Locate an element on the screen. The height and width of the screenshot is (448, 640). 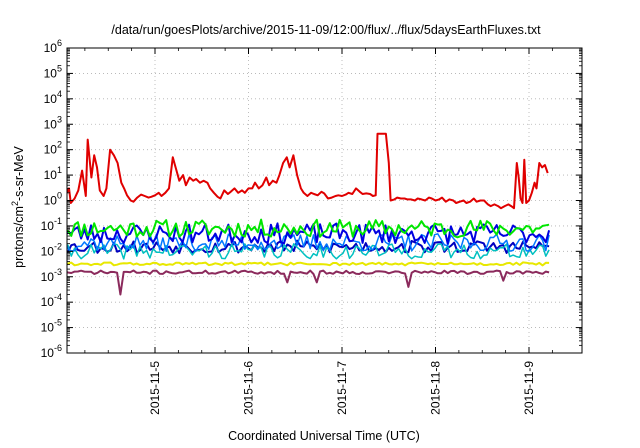
y-tick-label: 10³ is located at coordinates (53, 122).